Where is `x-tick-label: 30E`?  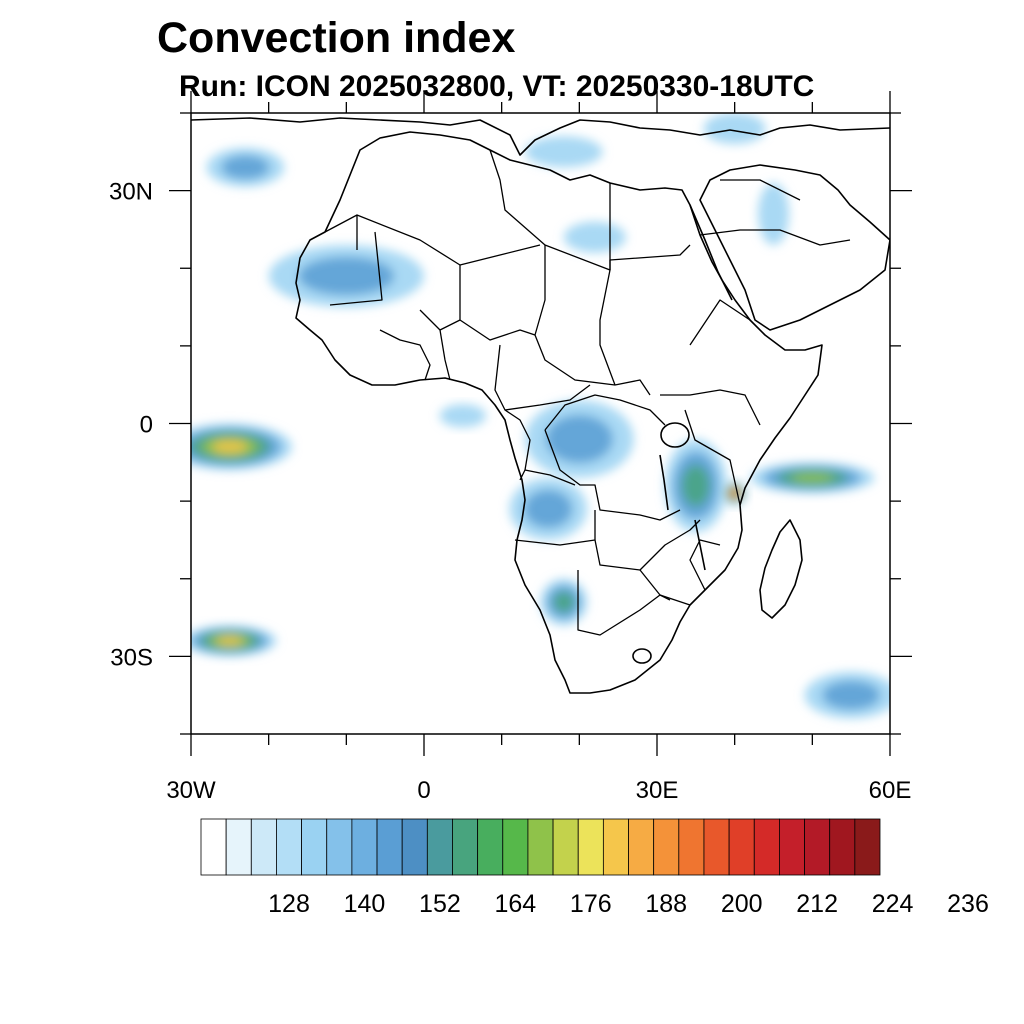 x-tick-label: 30E is located at coordinates (657, 790).